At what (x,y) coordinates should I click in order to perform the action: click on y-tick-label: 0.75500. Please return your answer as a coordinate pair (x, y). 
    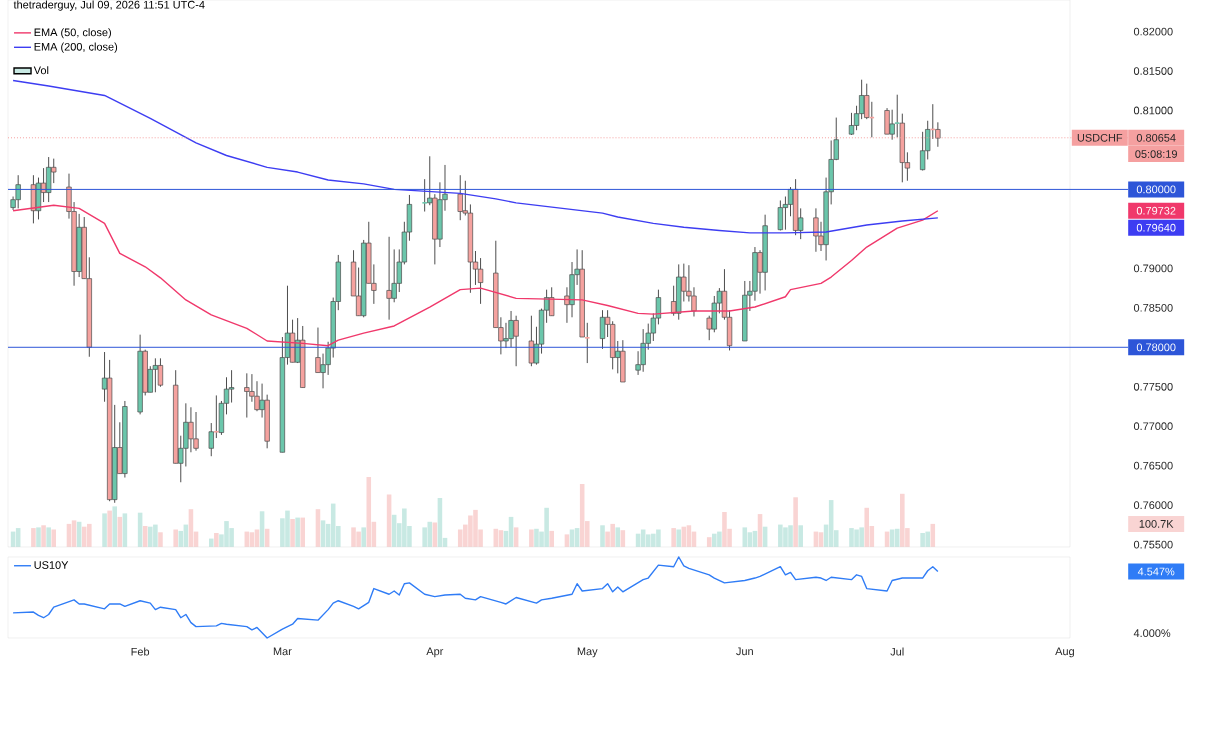
    Looking at the image, I should click on (1153, 544).